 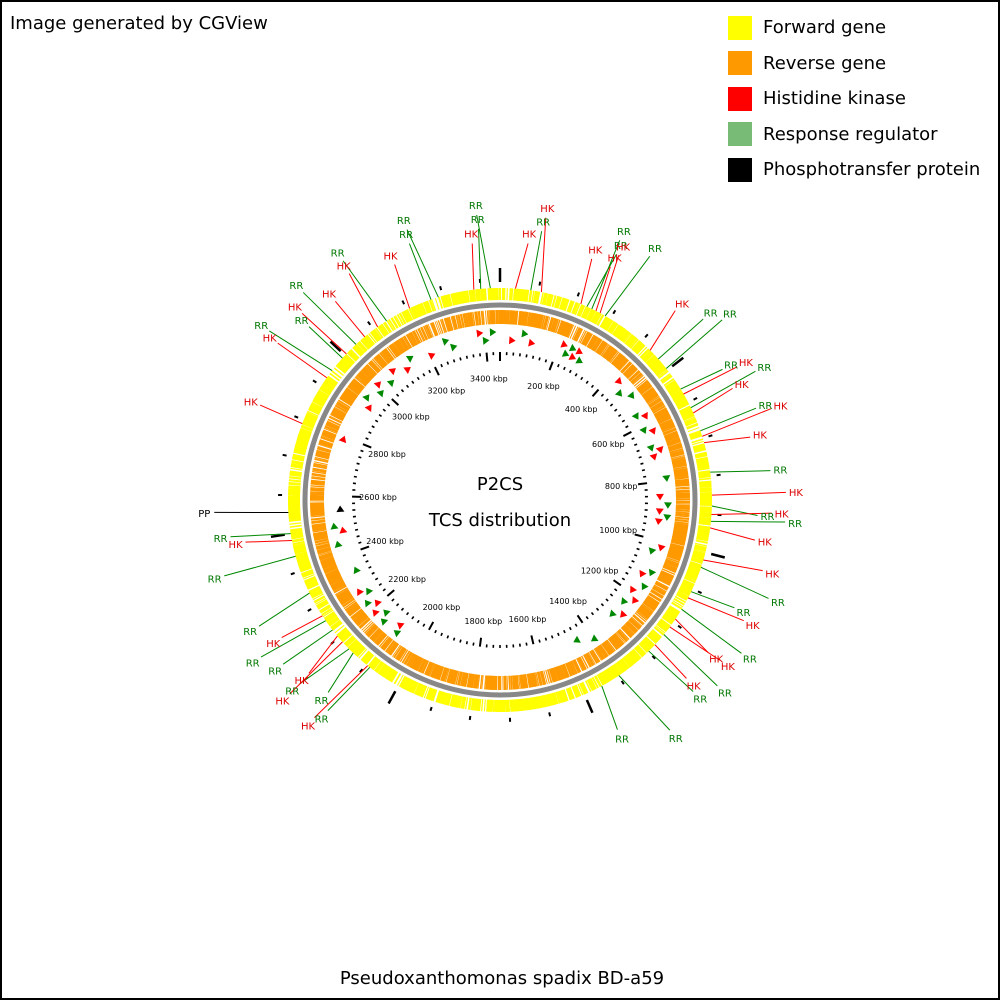 I want to click on feature-label-rr: RR, so click(x=253, y=664).